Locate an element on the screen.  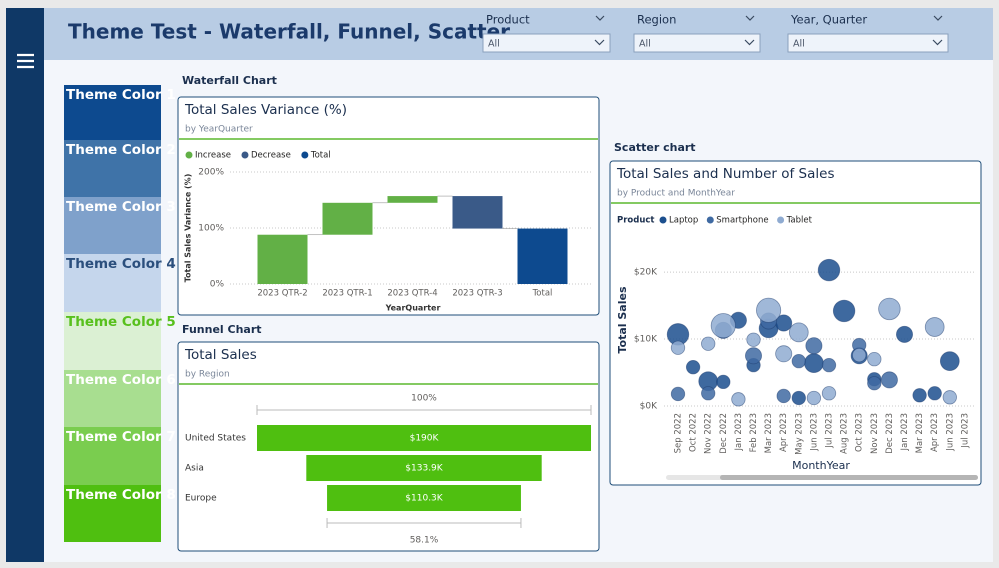
x-tick-label: Apr 2023 is located at coordinates (935, 432).